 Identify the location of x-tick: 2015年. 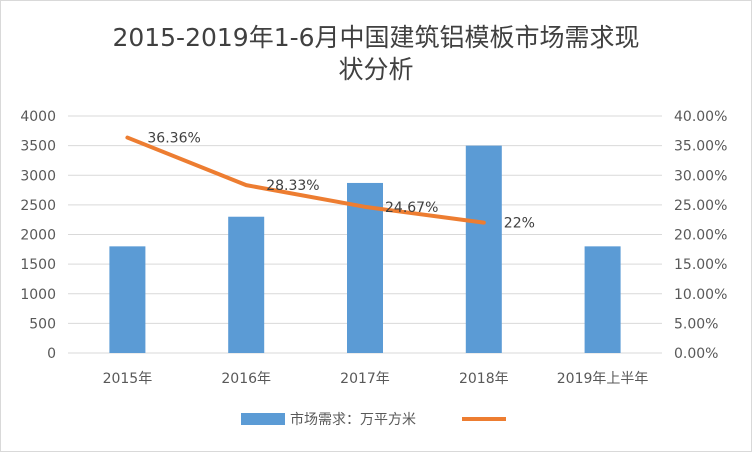
(128, 379).